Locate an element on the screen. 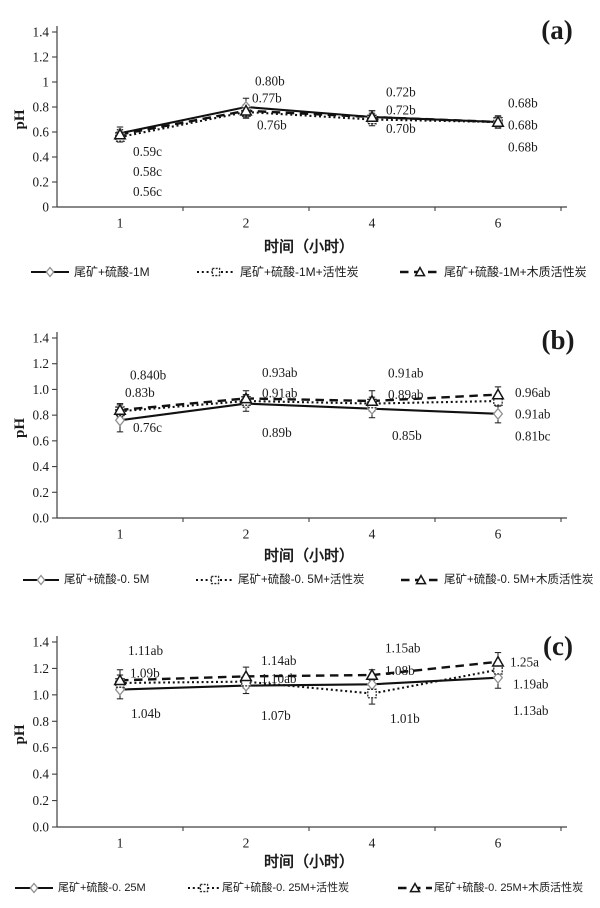 The width and height of the screenshot is (600, 908). legend-label: 尾矿+硫酸-1M+活性炭 is located at coordinates (299, 271).